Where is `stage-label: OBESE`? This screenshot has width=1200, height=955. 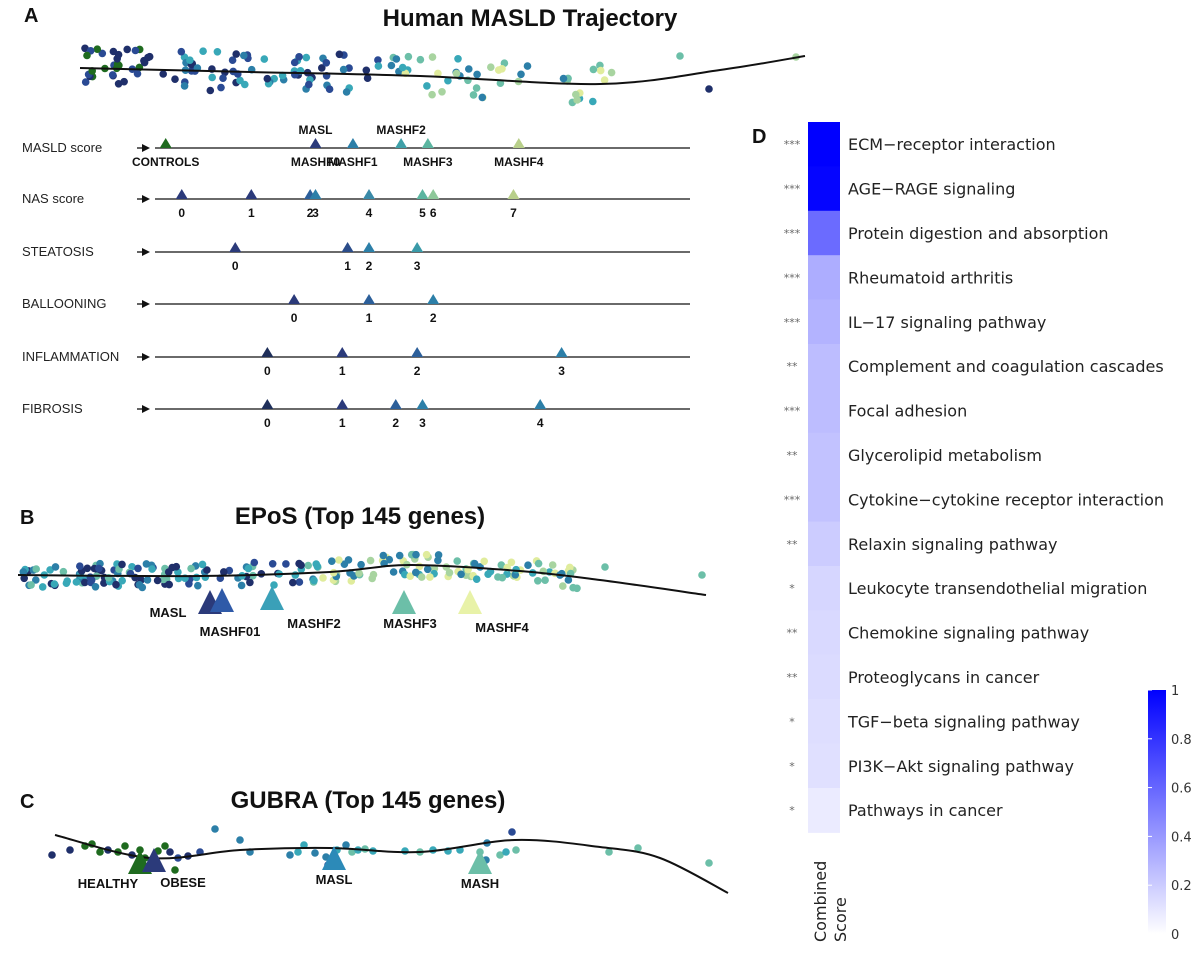 stage-label: OBESE is located at coordinates (183, 882).